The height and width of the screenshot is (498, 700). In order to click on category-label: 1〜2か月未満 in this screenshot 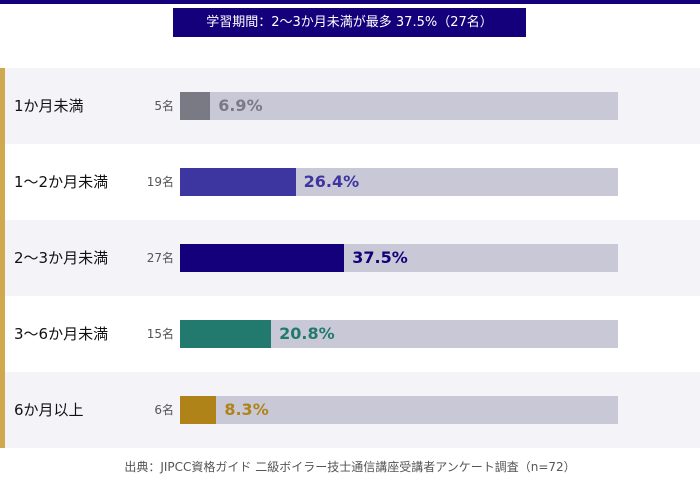, I will do `click(61, 182)`.